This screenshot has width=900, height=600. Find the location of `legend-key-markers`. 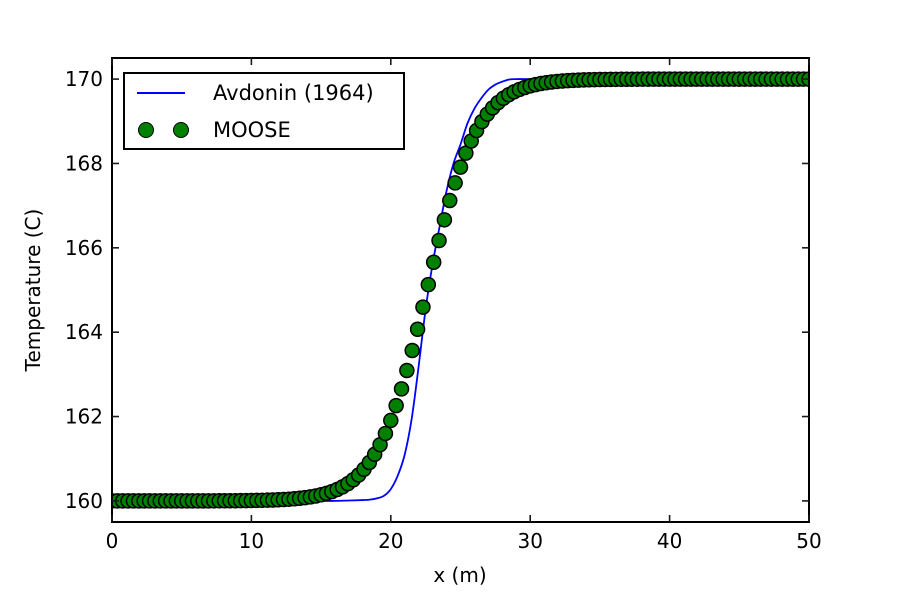

legend-key-markers is located at coordinates (169, 130).